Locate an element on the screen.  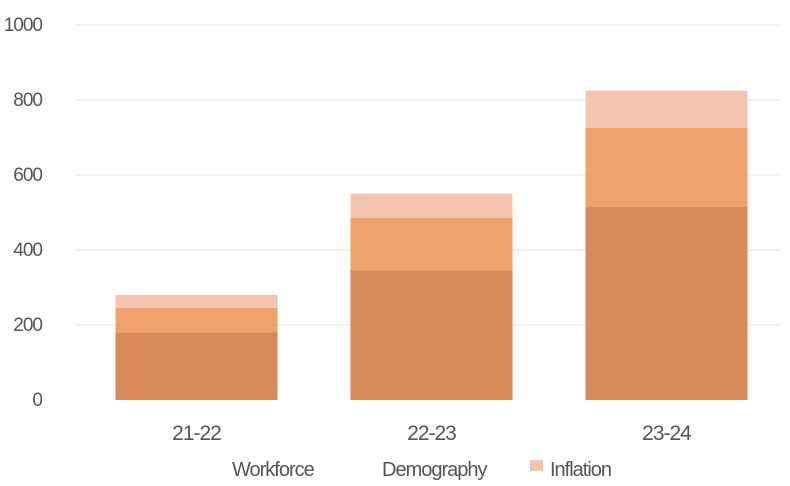
y-tick-label: 800 is located at coordinates (27, 100).